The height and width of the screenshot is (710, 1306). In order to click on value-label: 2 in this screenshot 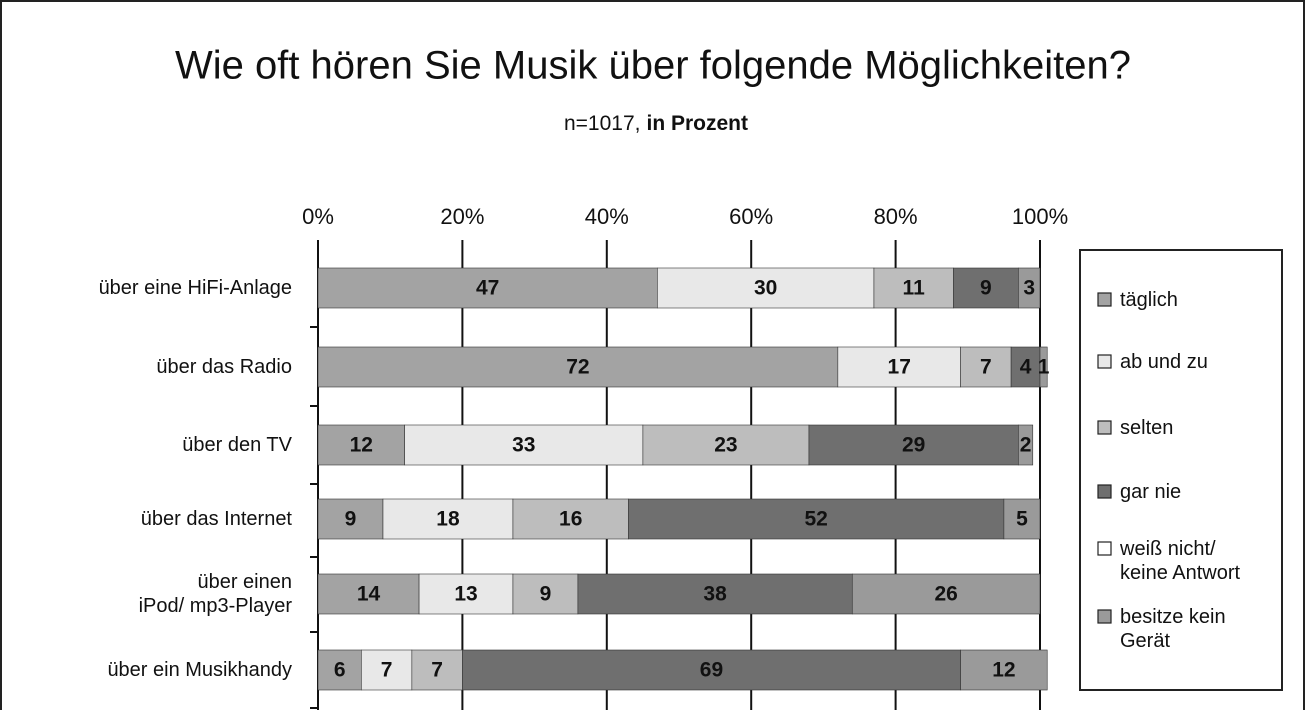, I will do `click(1026, 445)`.